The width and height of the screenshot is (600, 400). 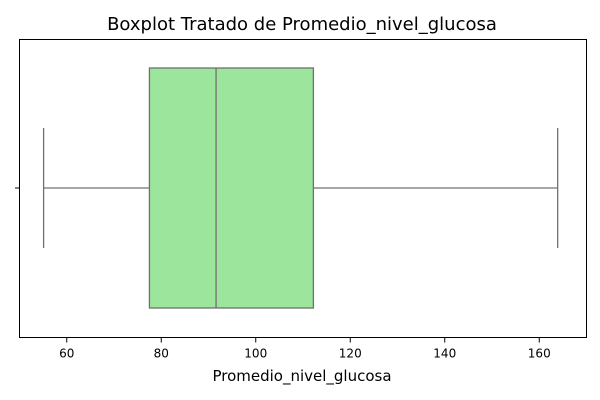 What do you see at coordinates (66, 354) in the screenshot?
I see `x-tick-label: 60` at bounding box center [66, 354].